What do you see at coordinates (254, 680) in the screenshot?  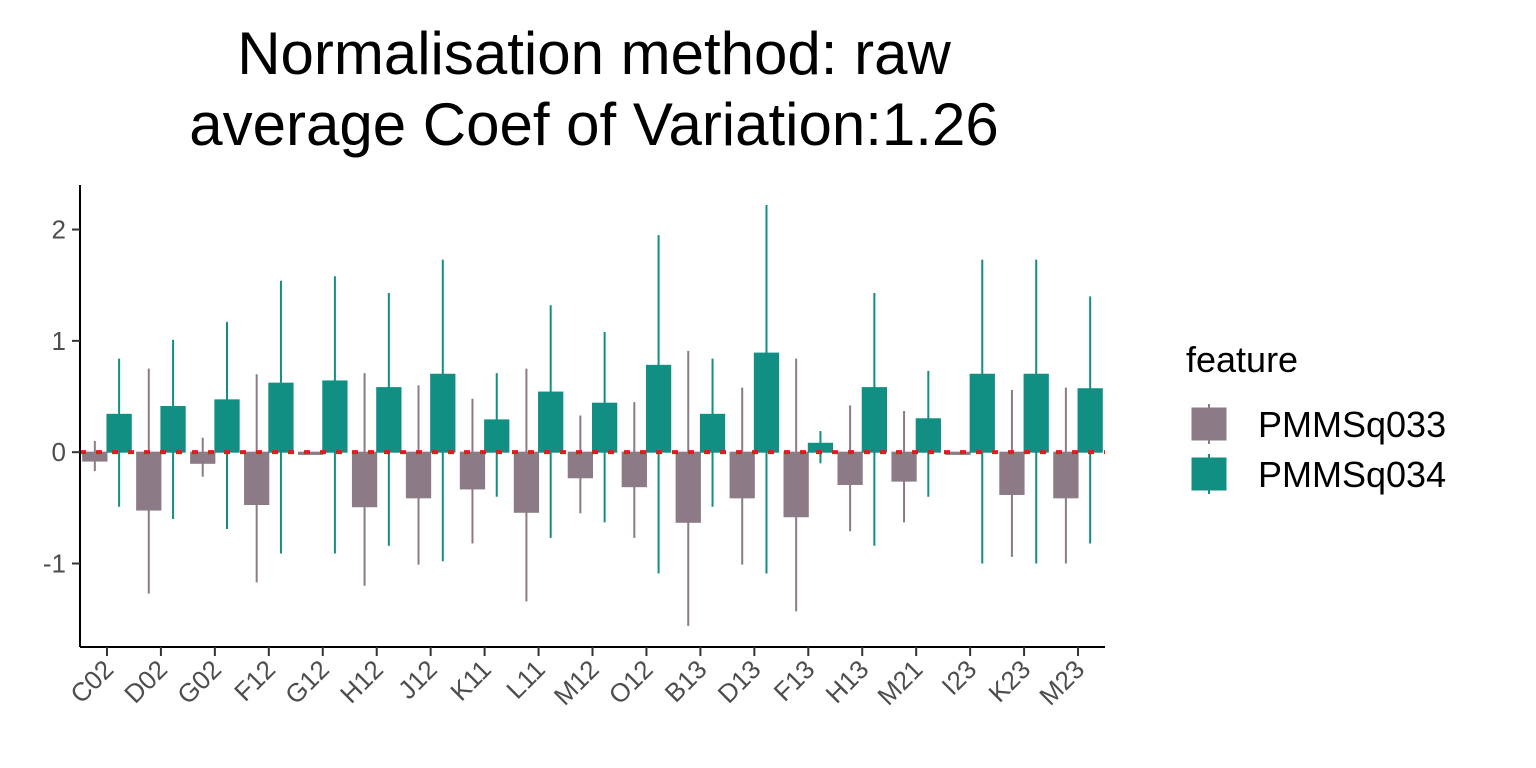 I see `x-tick-label: F12` at bounding box center [254, 680].